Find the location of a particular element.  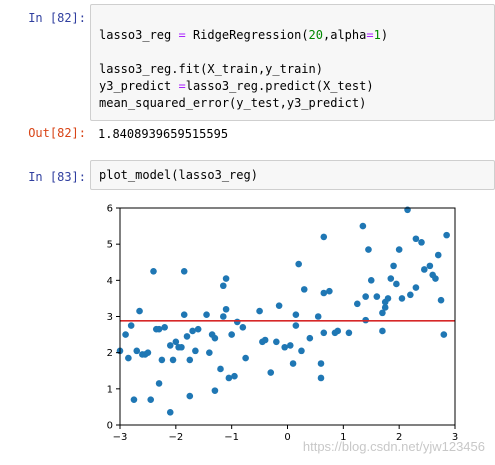

x-tick-label: 2 is located at coordinates (399, 437).